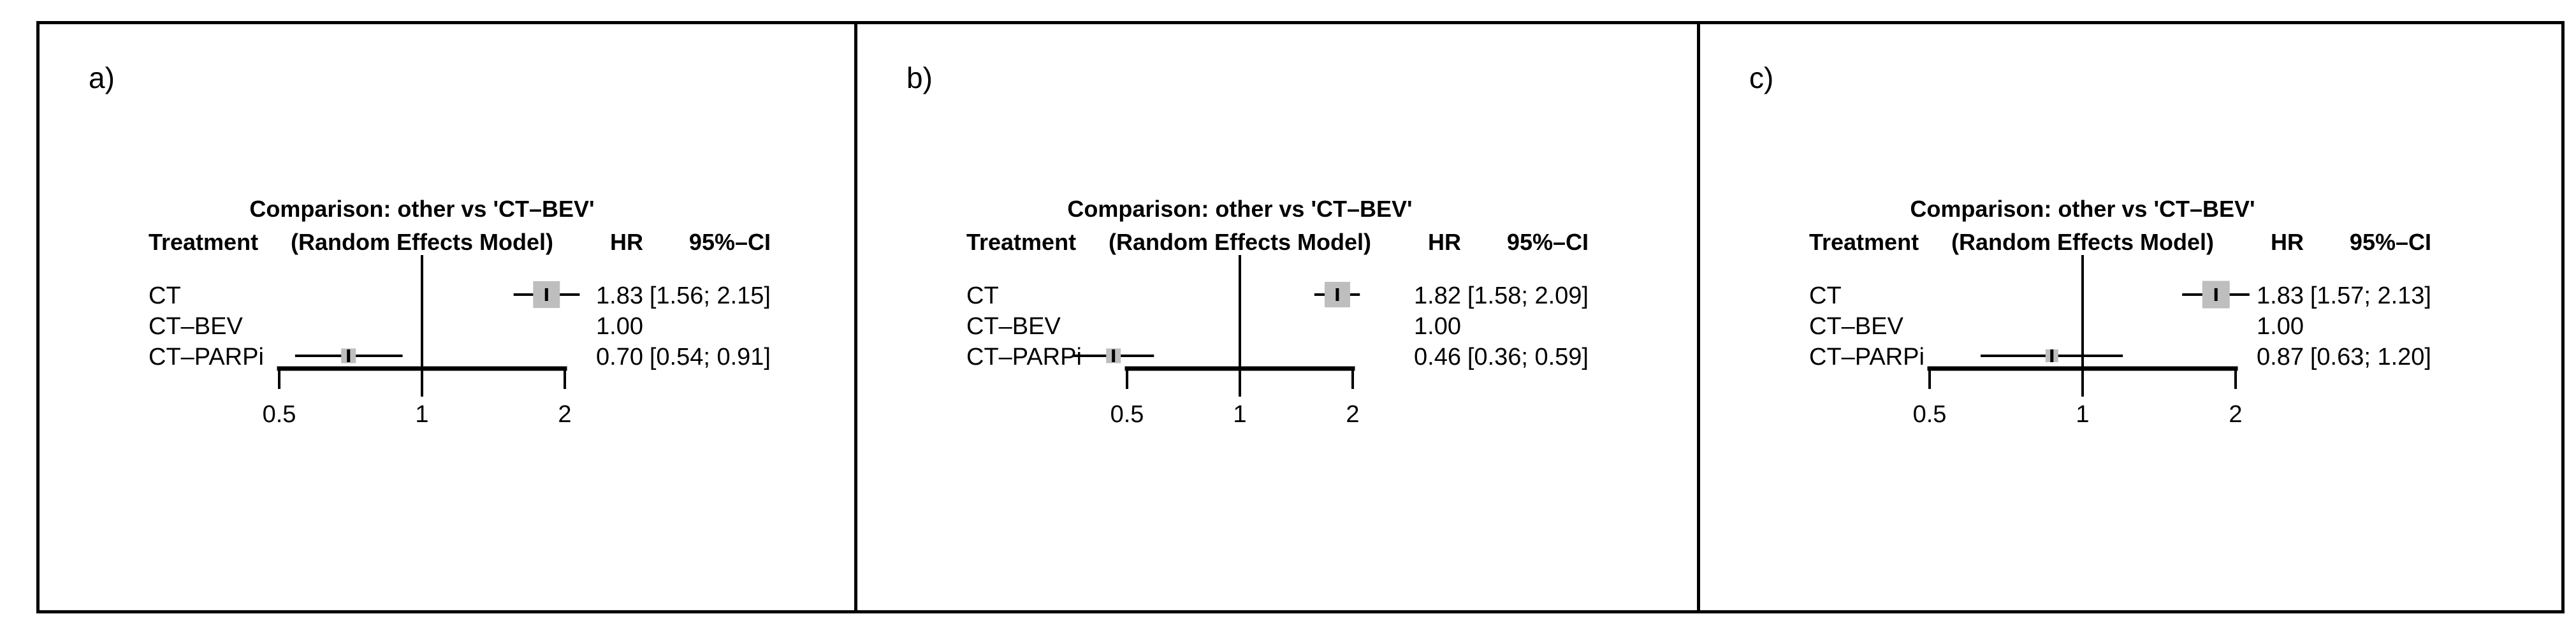 The height and width of the screenshot is (637, 2576). What do you see at coordinates (1437, 357) in the screenshot?
I see `hr-value: 0.46` at bounding box center [1437, 357].